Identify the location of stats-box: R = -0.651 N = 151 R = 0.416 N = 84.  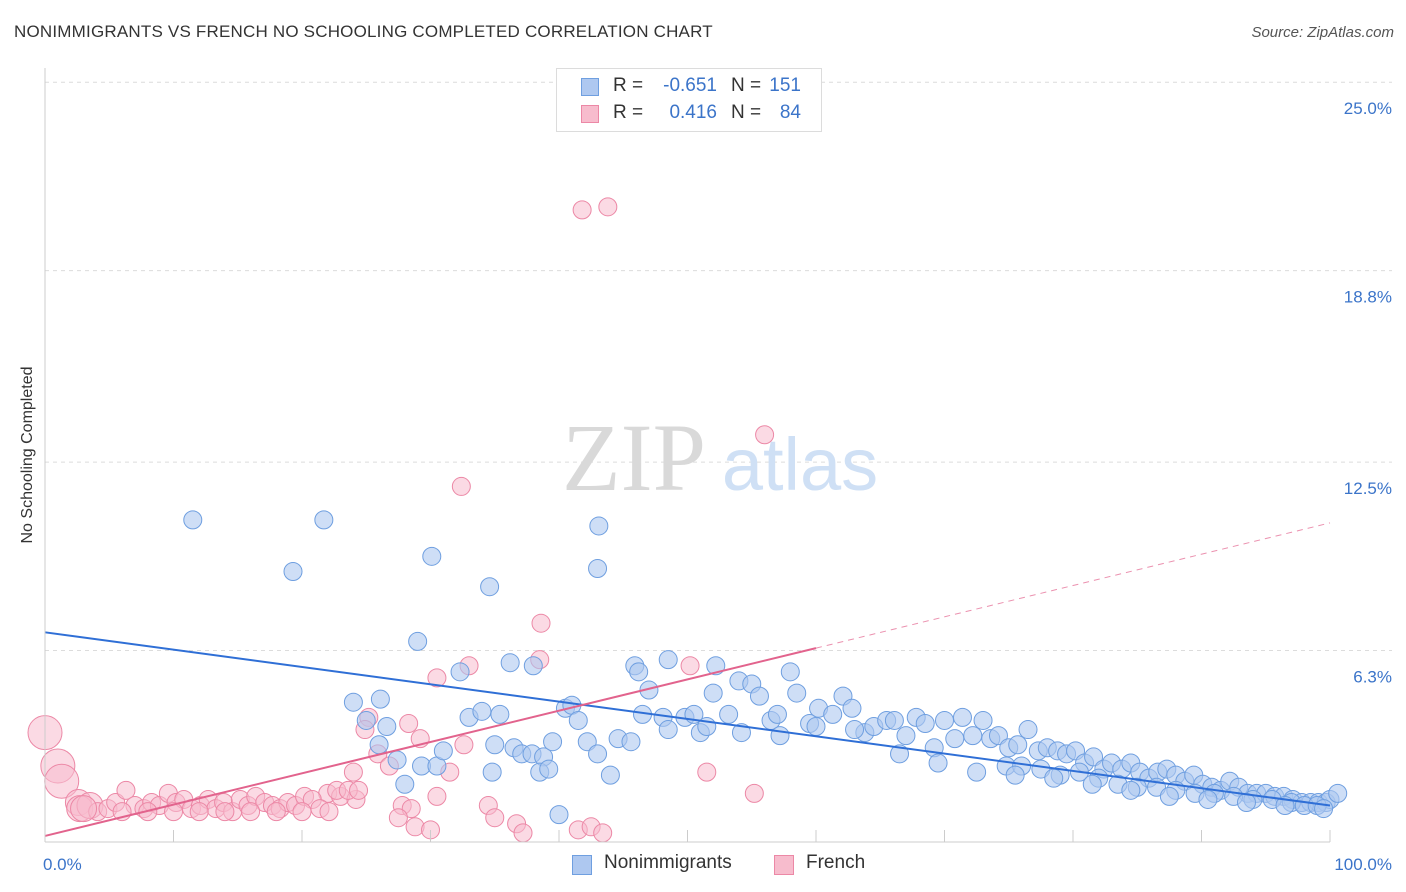
(689, 100).